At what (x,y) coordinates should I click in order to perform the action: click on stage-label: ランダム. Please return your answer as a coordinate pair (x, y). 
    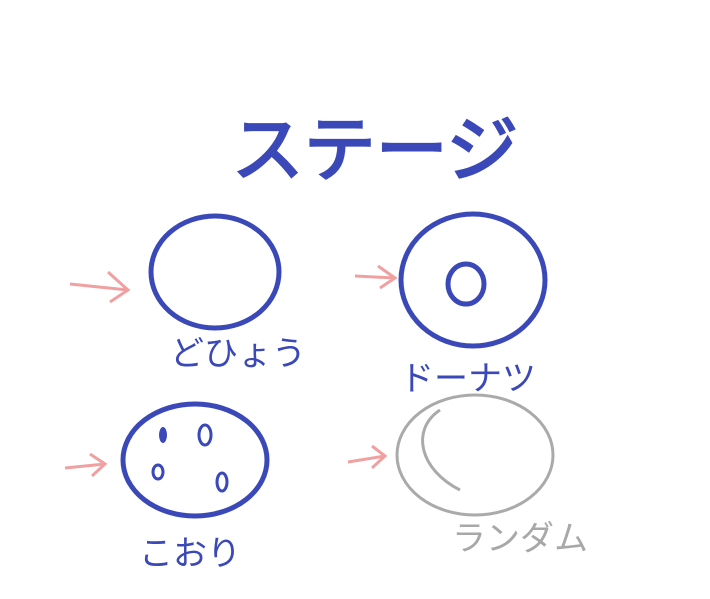
    Looking at the image, I should click on (520, 539).